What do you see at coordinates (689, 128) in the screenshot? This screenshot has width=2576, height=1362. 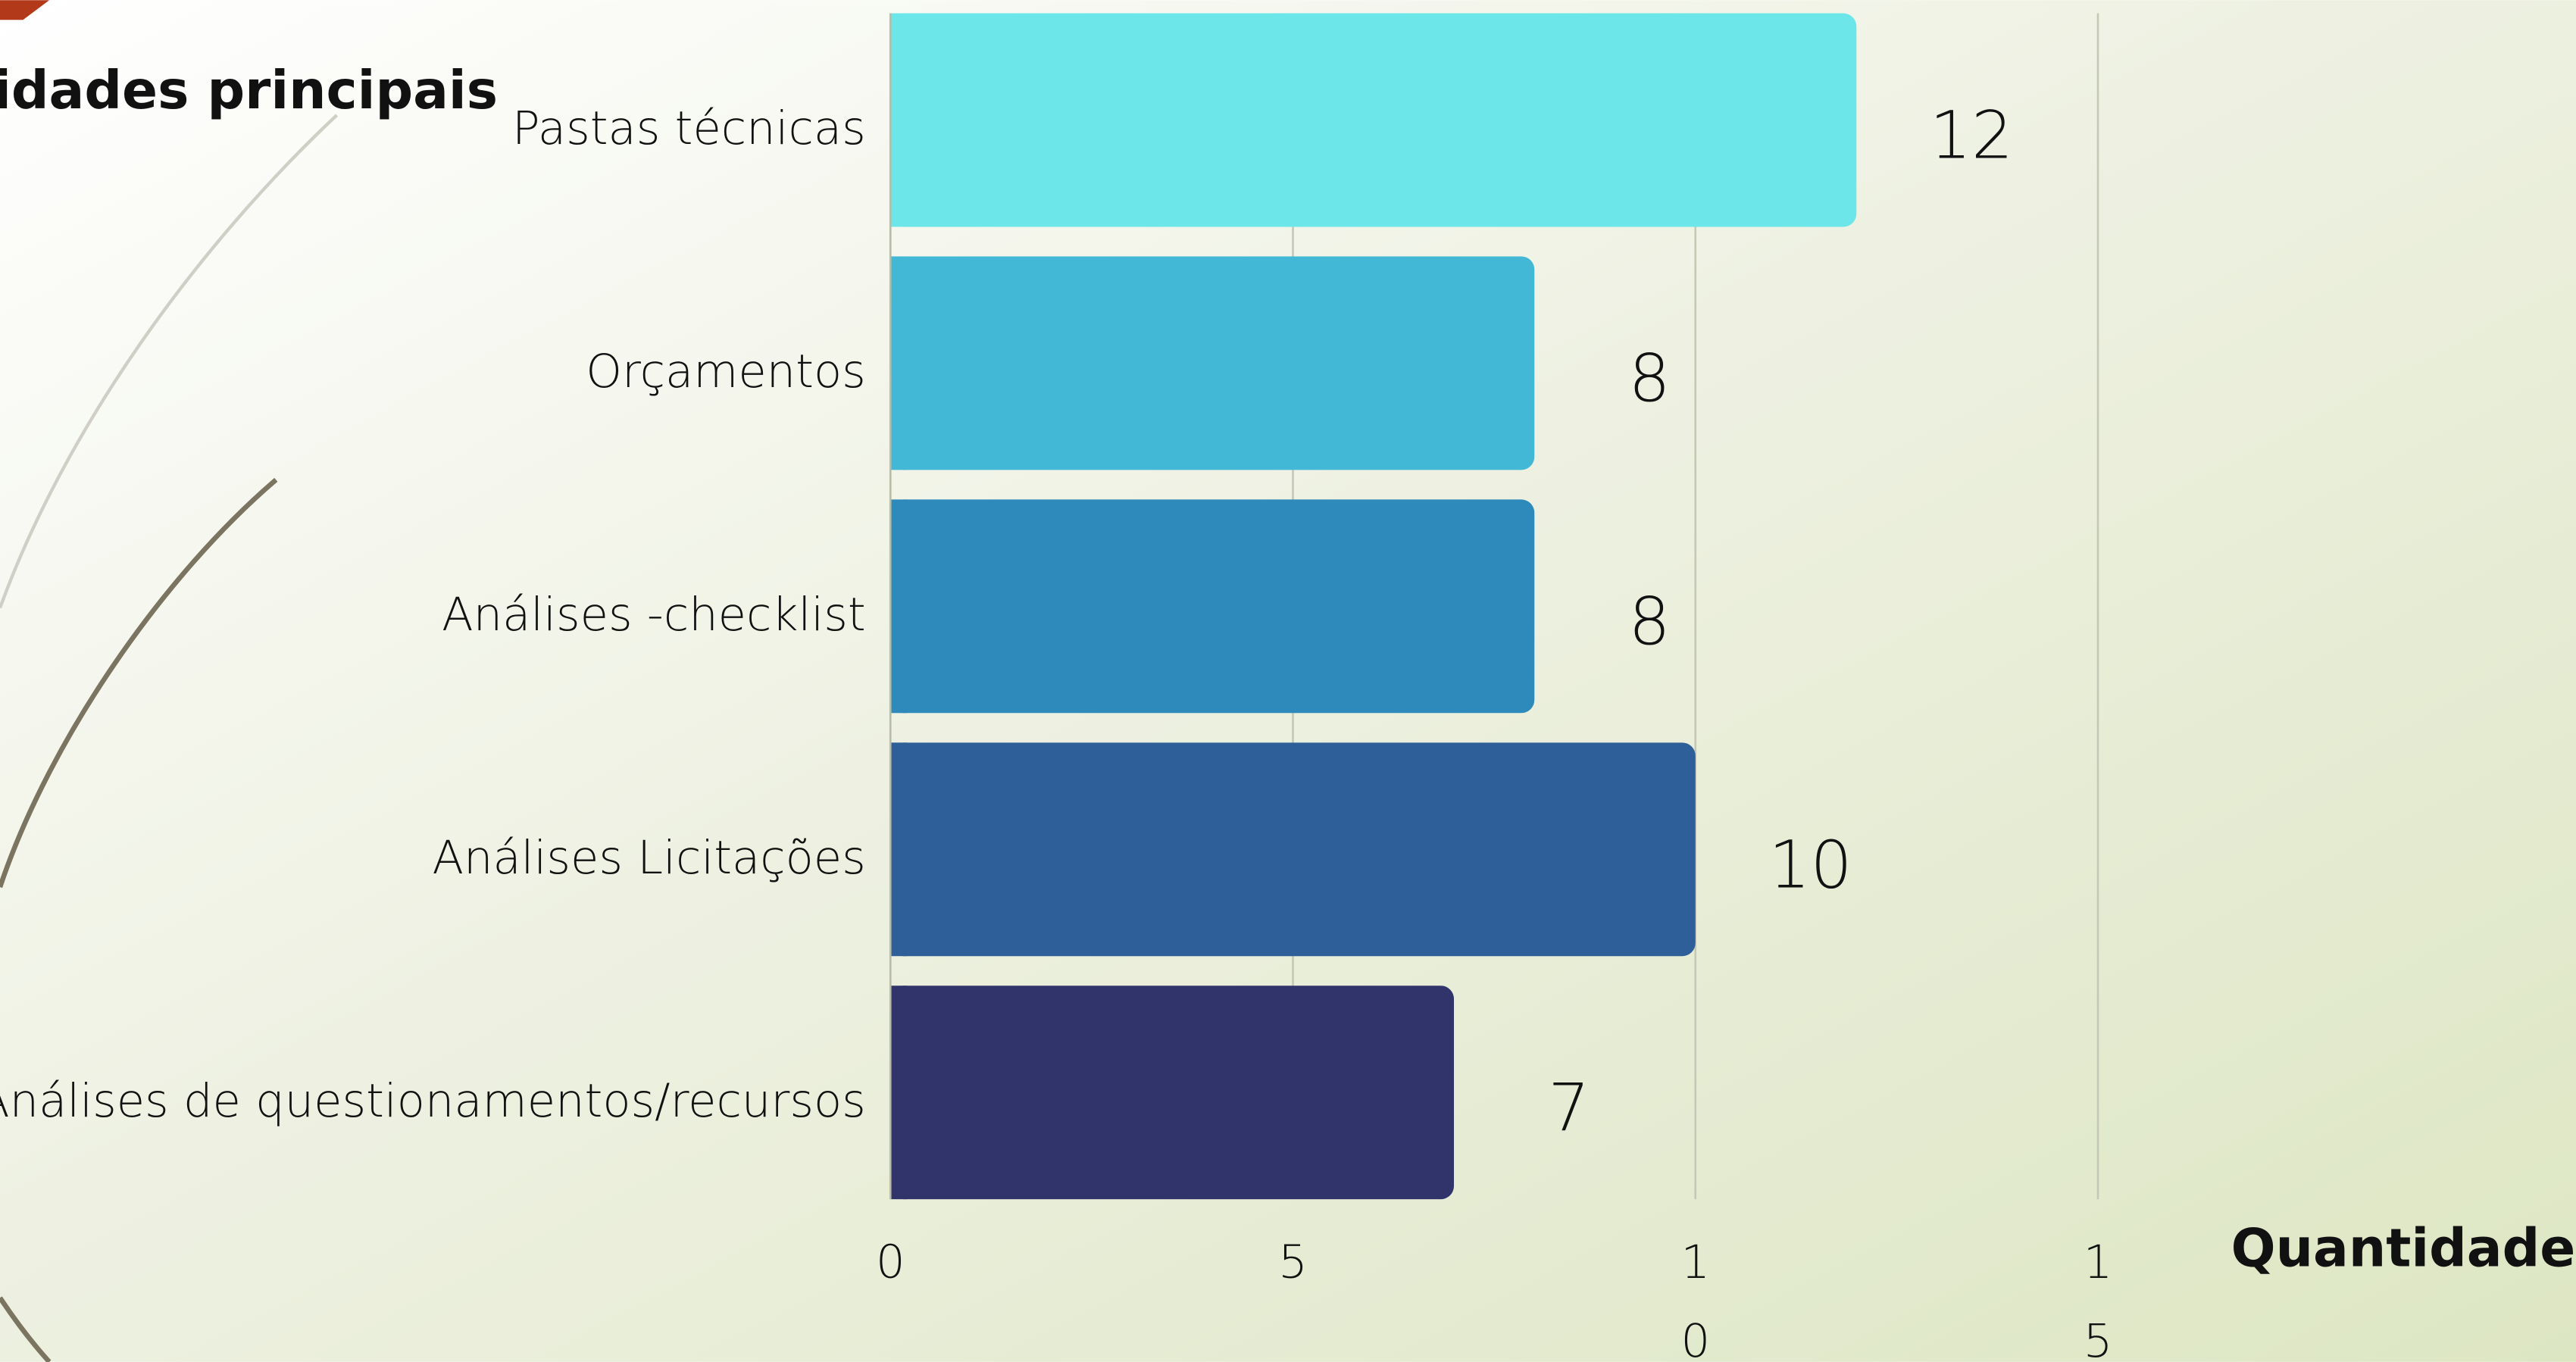 I see `y-tick-label: Pastas técnicas` at bounding box center [689, 128].